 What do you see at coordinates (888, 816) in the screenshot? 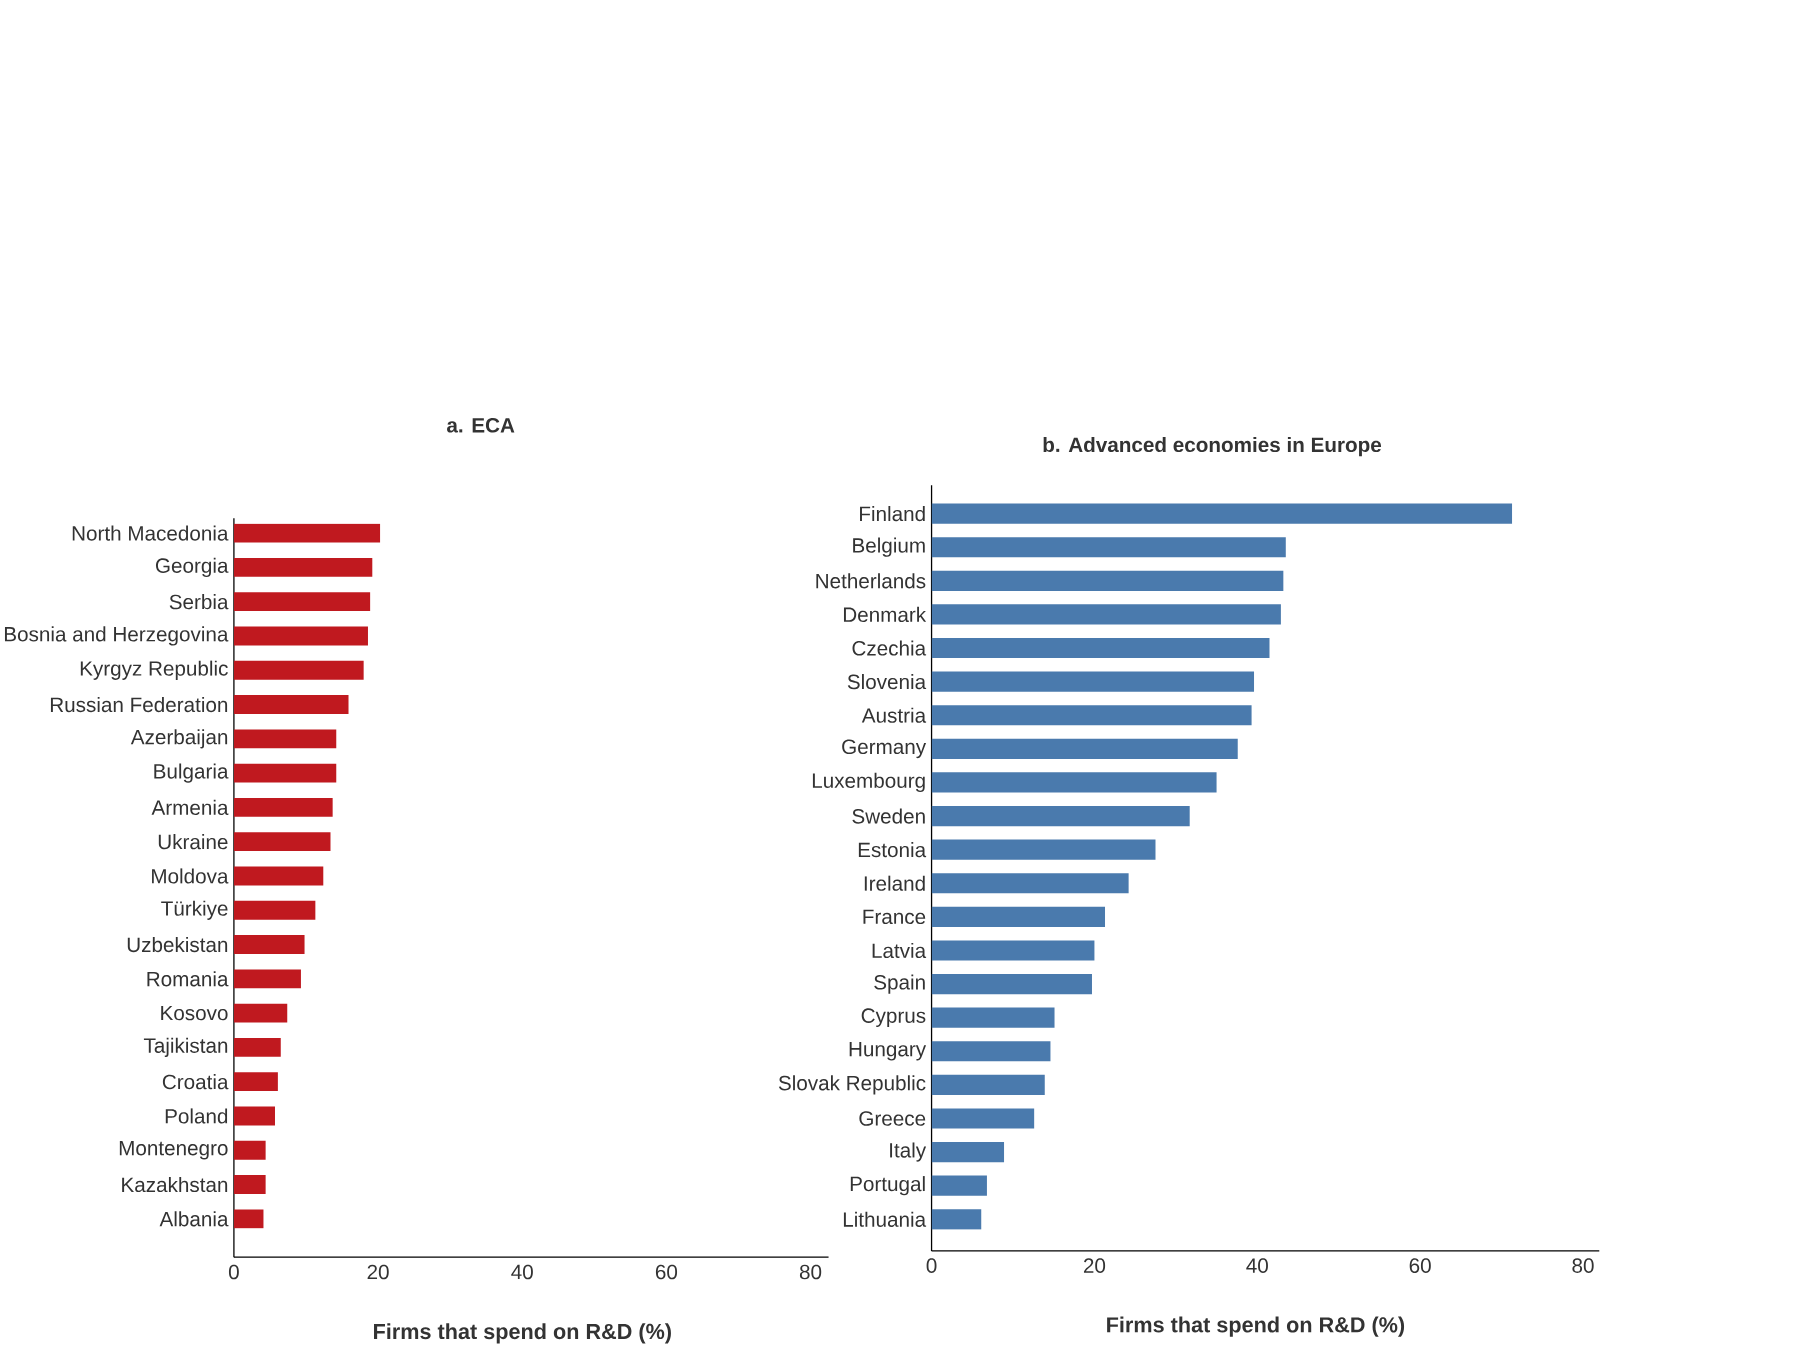
I see `y-tick-label: Sweden` at bounding box center [888, 816].